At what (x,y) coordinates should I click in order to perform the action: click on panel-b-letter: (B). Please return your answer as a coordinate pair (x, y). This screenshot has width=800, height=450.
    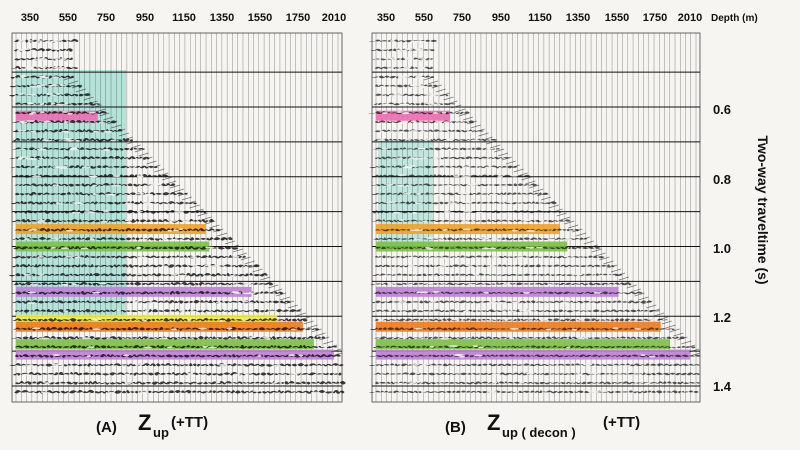
    Looking at the image, I should click on (455, 427).